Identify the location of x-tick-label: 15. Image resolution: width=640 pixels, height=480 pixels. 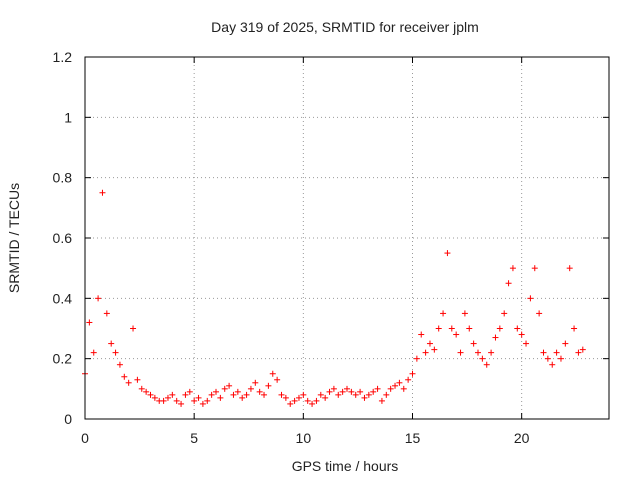
(413, 438).